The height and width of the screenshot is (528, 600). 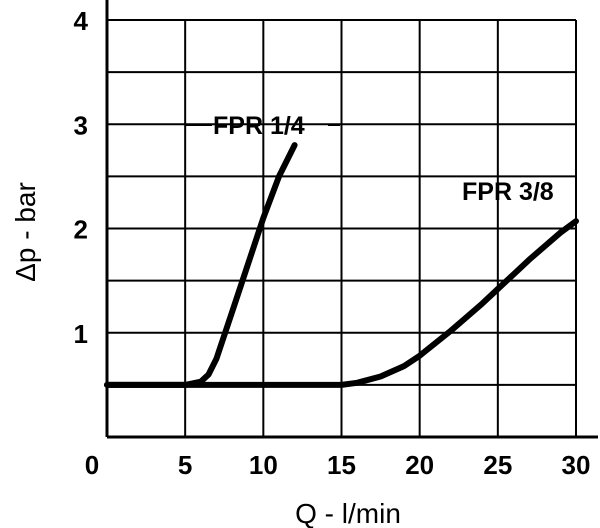 What do you see at coordinates (81, 125) in the screenshot?
I see `y-tick-label: 3` at bounding box center [81, 125].